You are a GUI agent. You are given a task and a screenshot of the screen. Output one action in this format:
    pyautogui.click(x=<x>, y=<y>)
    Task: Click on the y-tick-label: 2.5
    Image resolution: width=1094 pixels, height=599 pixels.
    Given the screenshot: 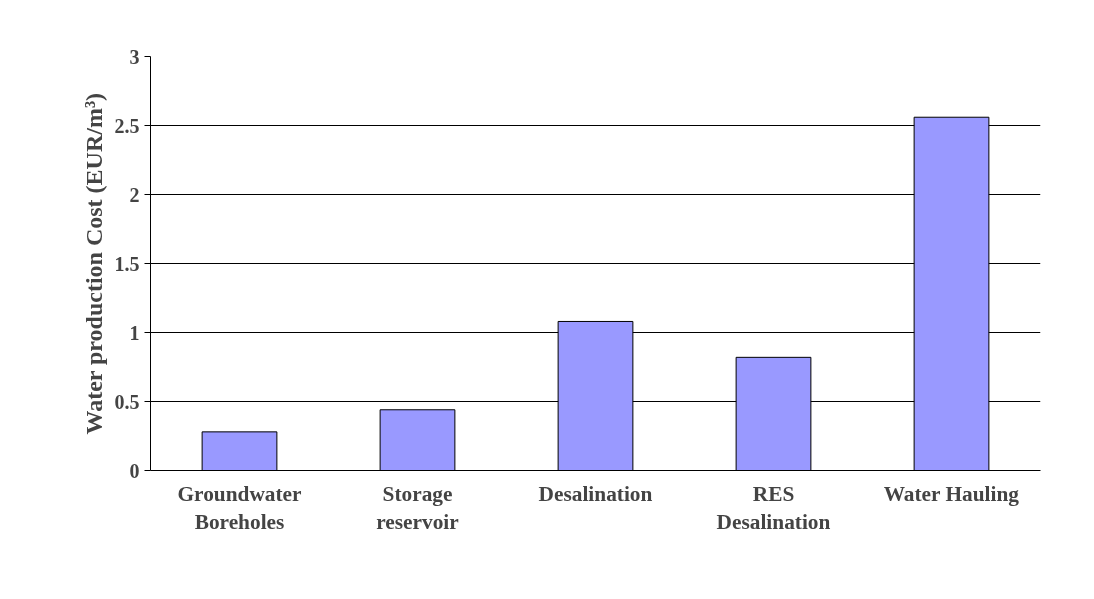 What is the action you would take?
    pyautogui.click(x=127, y=125)
    